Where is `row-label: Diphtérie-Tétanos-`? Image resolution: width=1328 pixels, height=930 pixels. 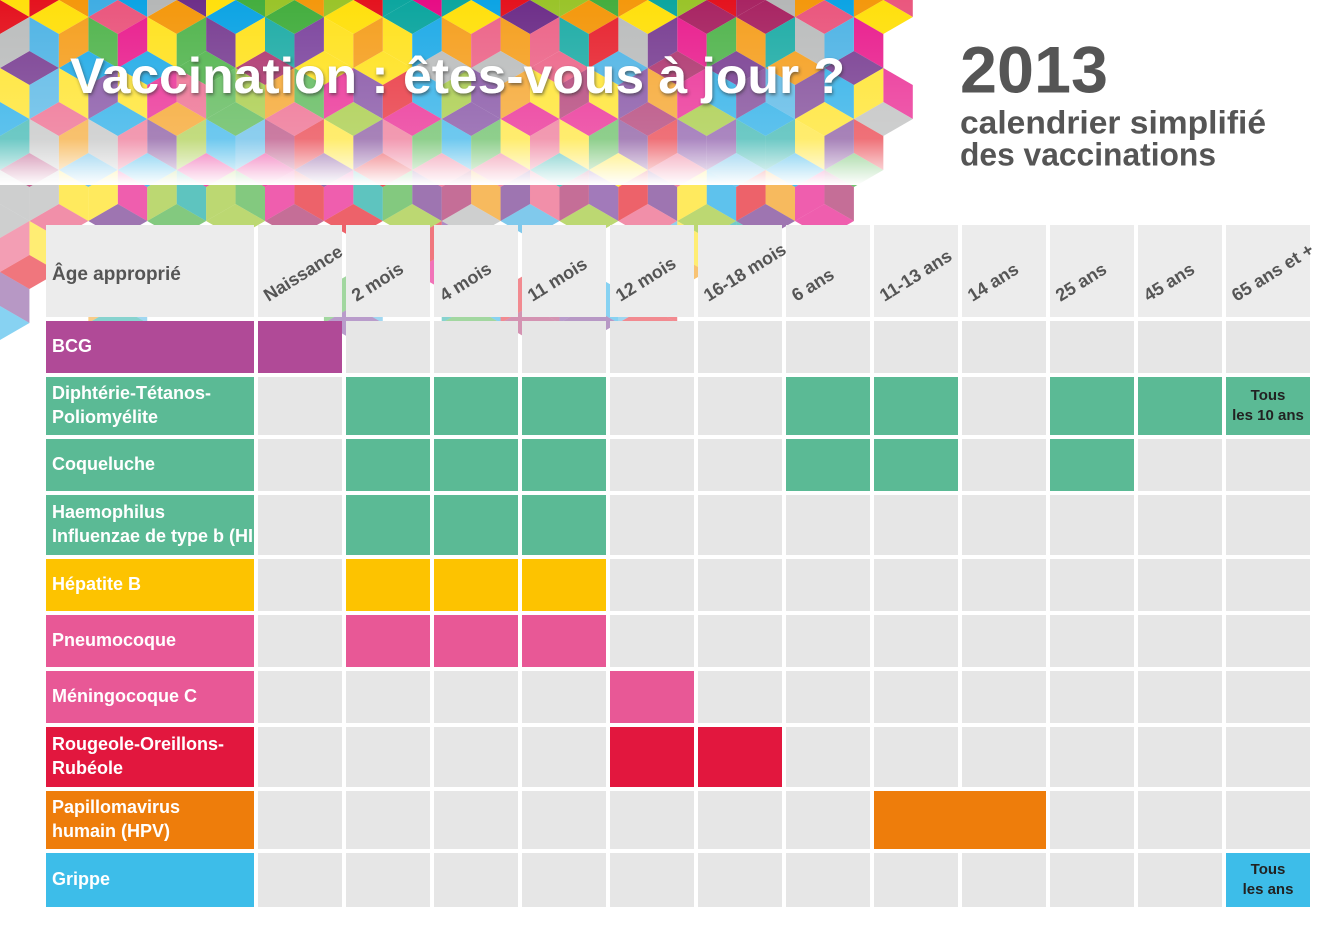 row-label: Diphtérie-Tétanos- is located at coordinates (131, 393).